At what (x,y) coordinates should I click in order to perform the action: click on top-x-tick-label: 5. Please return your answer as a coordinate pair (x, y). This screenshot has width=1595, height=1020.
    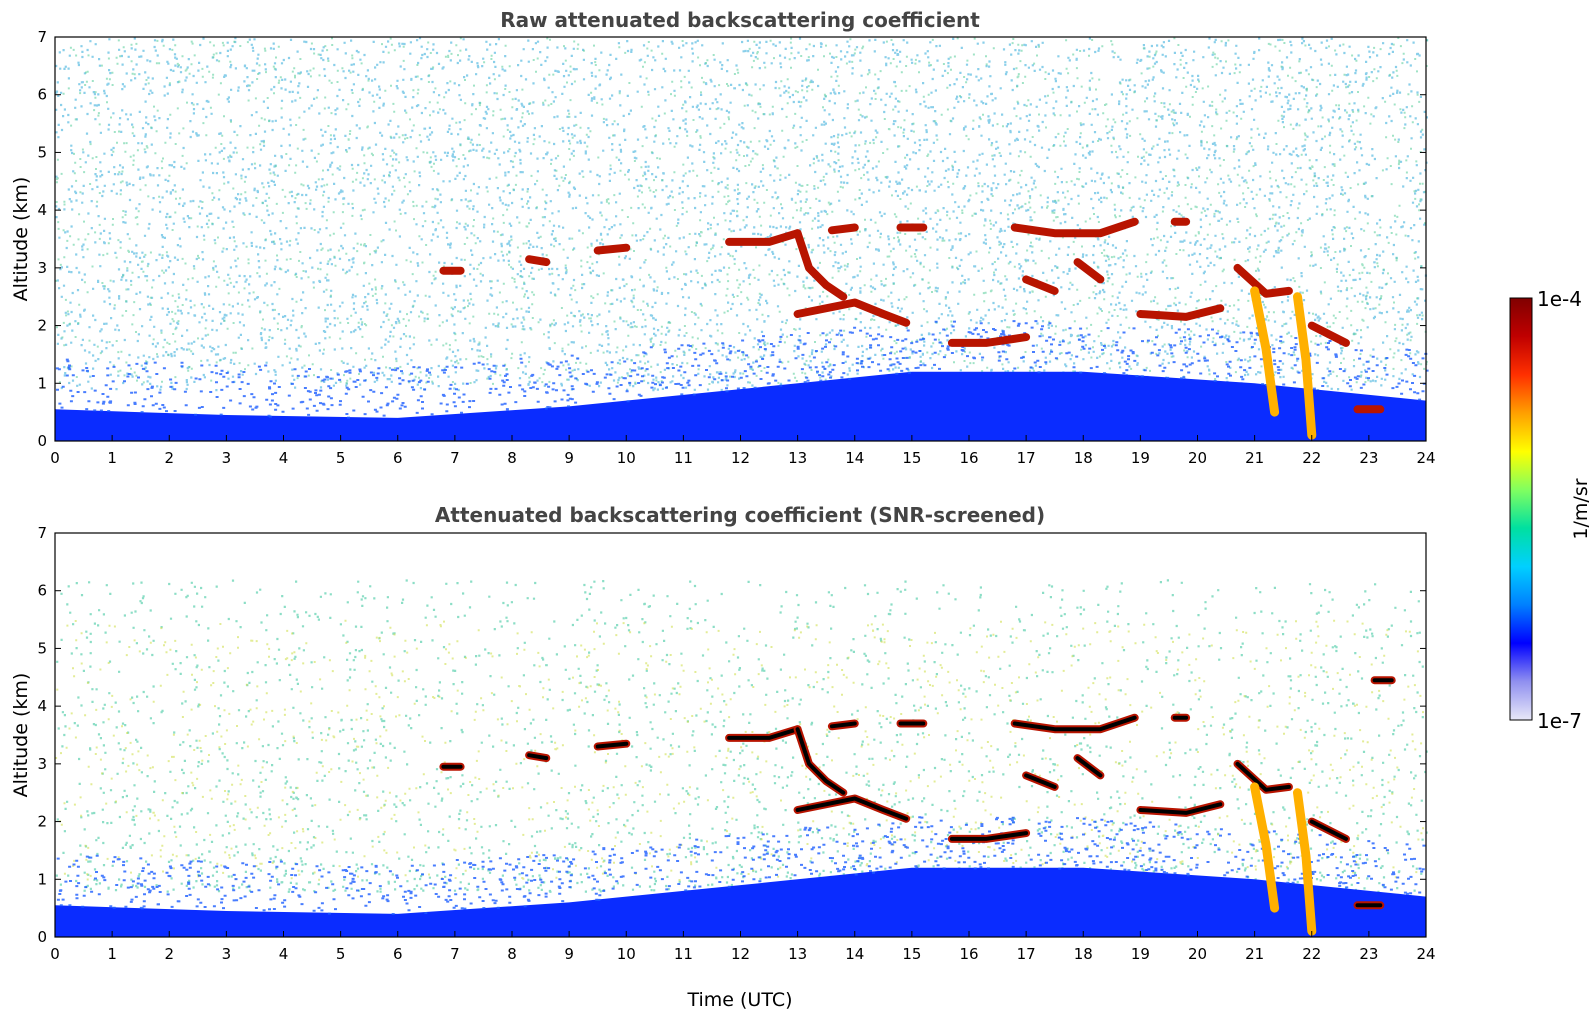
    Looking at the image, I should click on (341, 458).